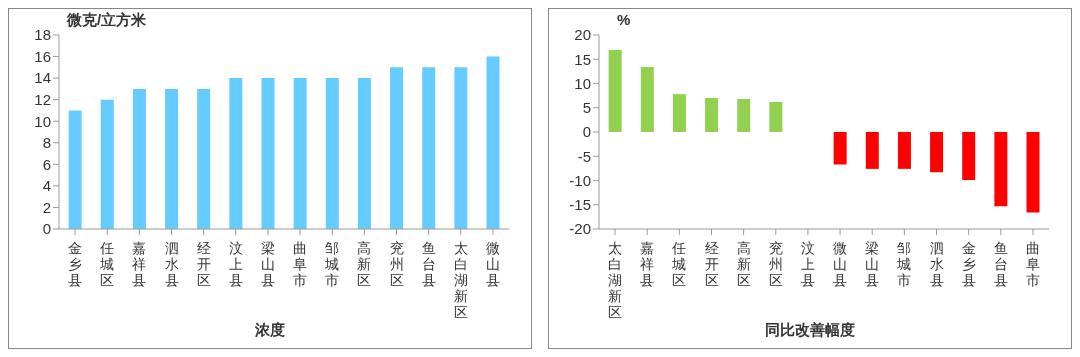 The image size is (1080, 357). What do you see at coordinates (584, 156) in the screenshot?
I see `y-tick-label: -5` at bounding box center [584, 156].